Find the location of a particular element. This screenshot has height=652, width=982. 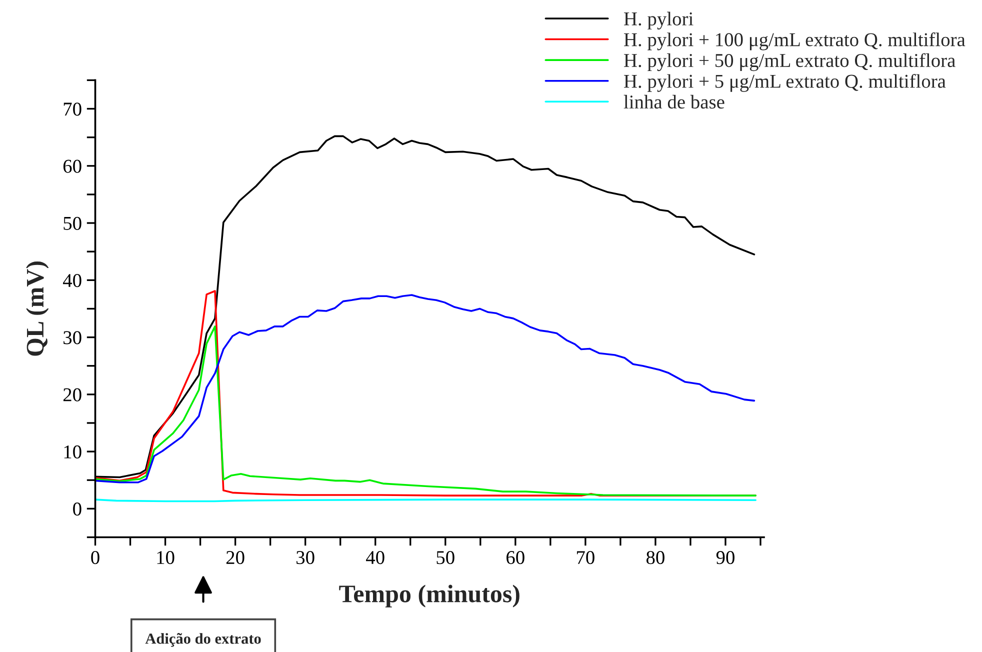

legend-label: H. pylori + 50 μg/mL extrato Q. multiflora is located at coordinates (790, 62).